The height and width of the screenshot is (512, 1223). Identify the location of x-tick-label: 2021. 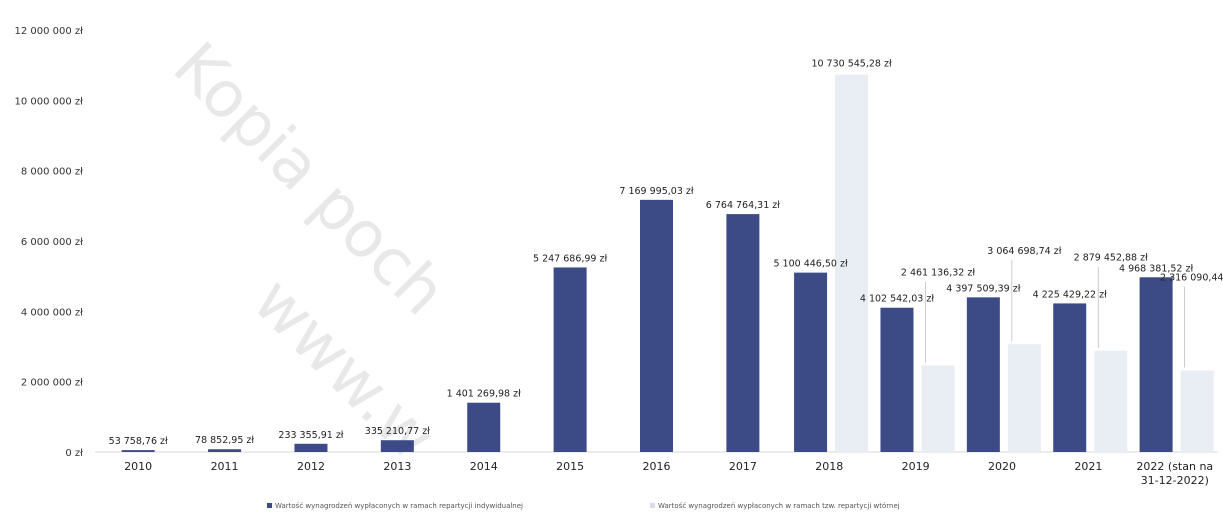
(1088, 466).